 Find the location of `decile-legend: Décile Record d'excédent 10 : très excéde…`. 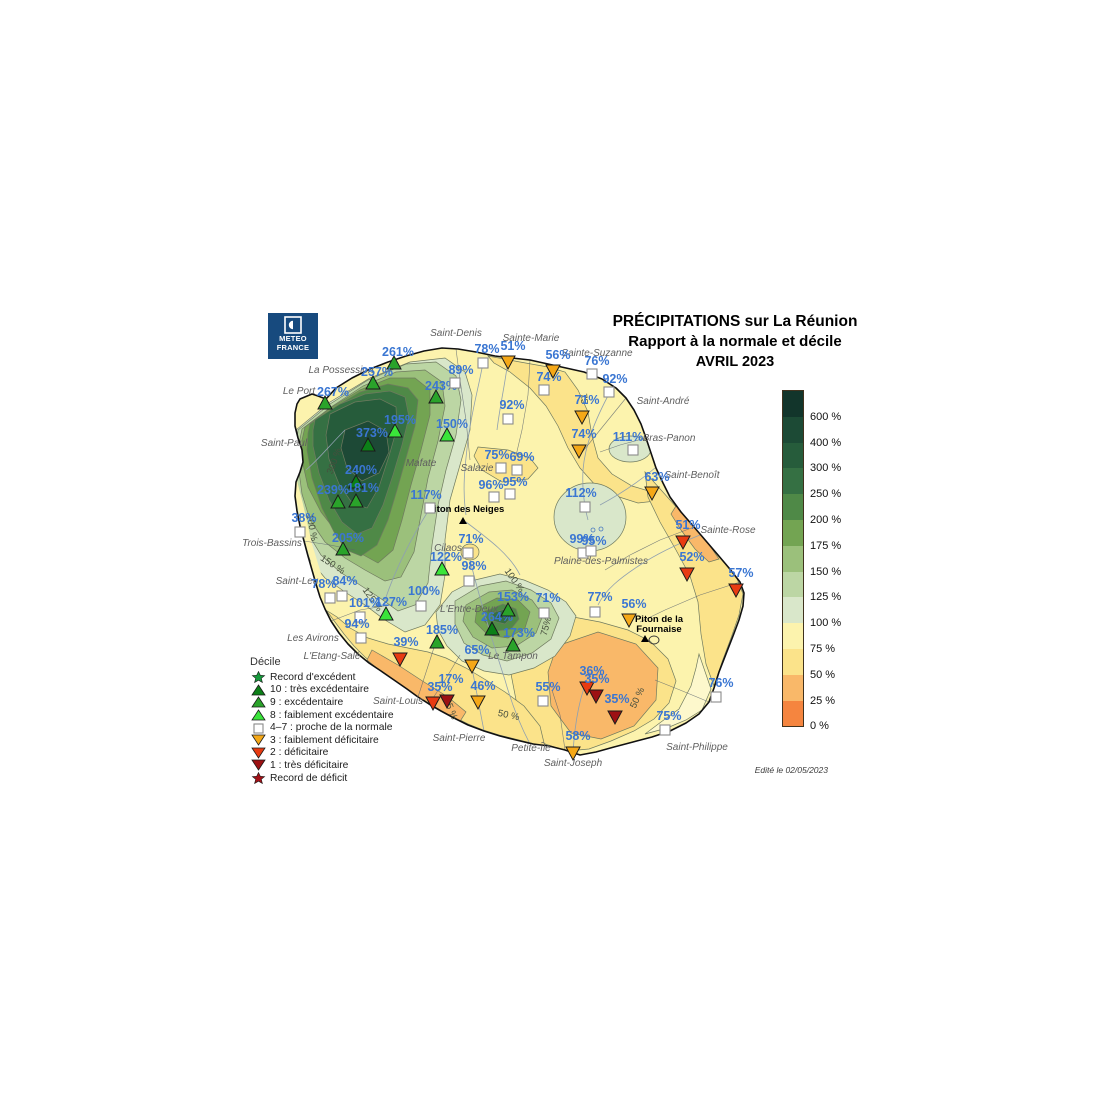

decile-legend: Décile Record d'excédent 10 : très excéde… is located at coordinates (322, 720).